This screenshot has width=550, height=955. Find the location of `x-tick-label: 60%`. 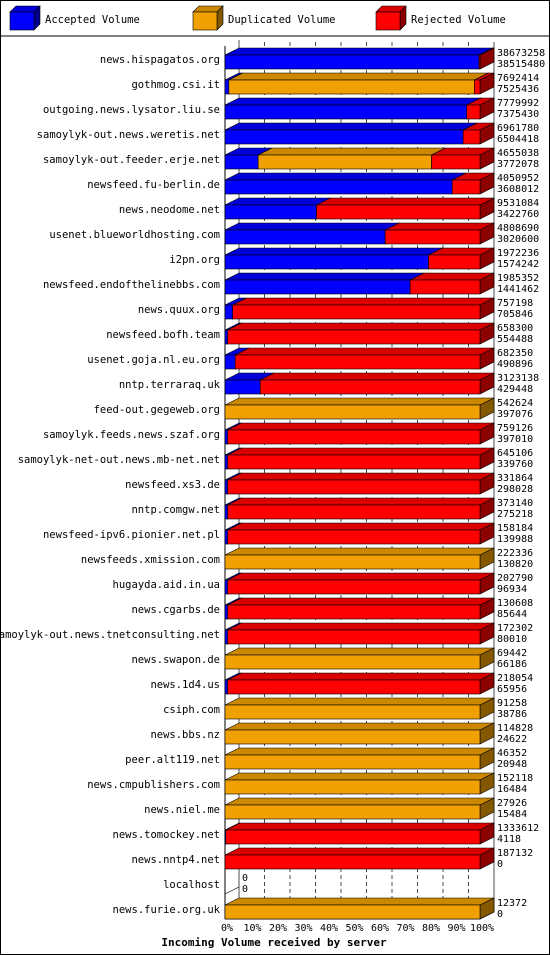

x-tick-label: 60% is located at coordinates (380, 928).